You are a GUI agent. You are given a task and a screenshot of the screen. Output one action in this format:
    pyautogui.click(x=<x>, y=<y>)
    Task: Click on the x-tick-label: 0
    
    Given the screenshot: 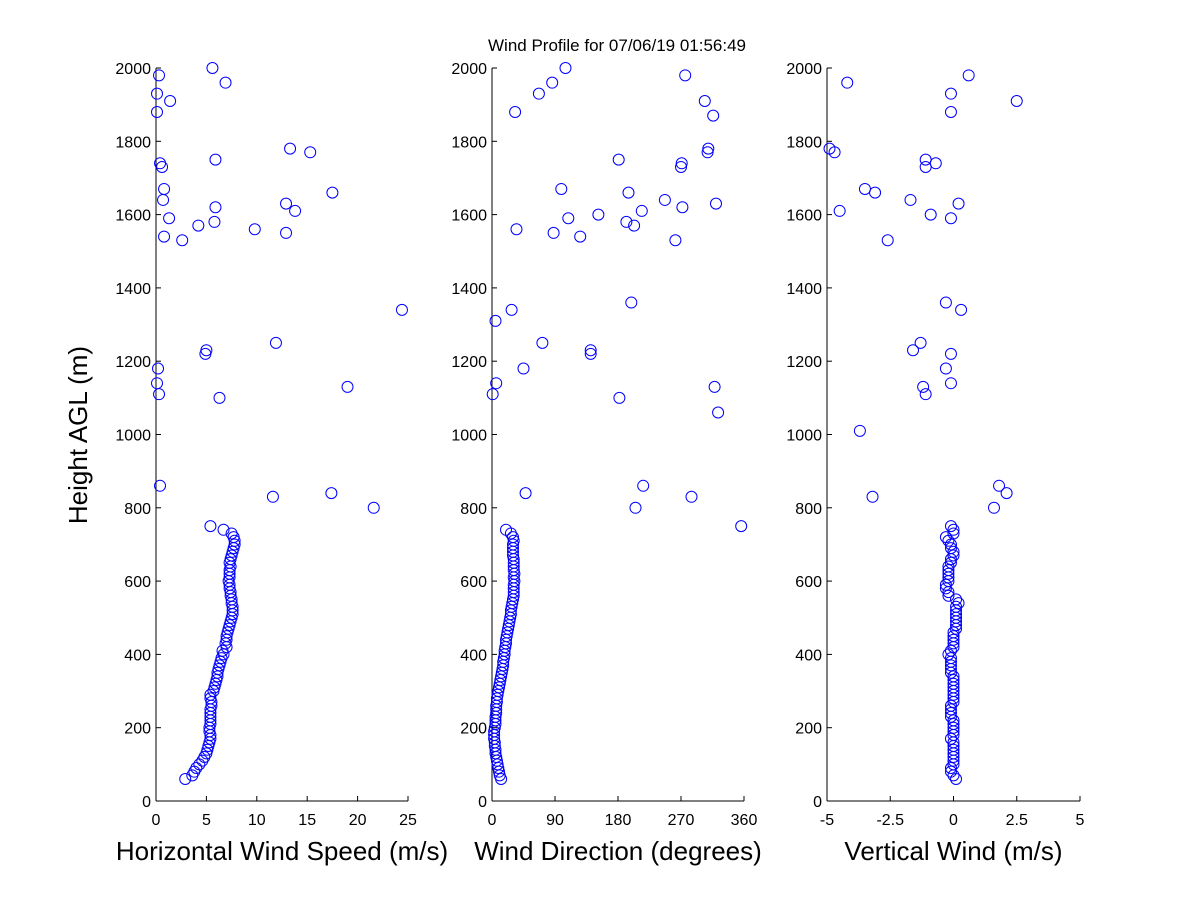 What is the action you would take?
    pyautogui.click(x=156, y=820)
    